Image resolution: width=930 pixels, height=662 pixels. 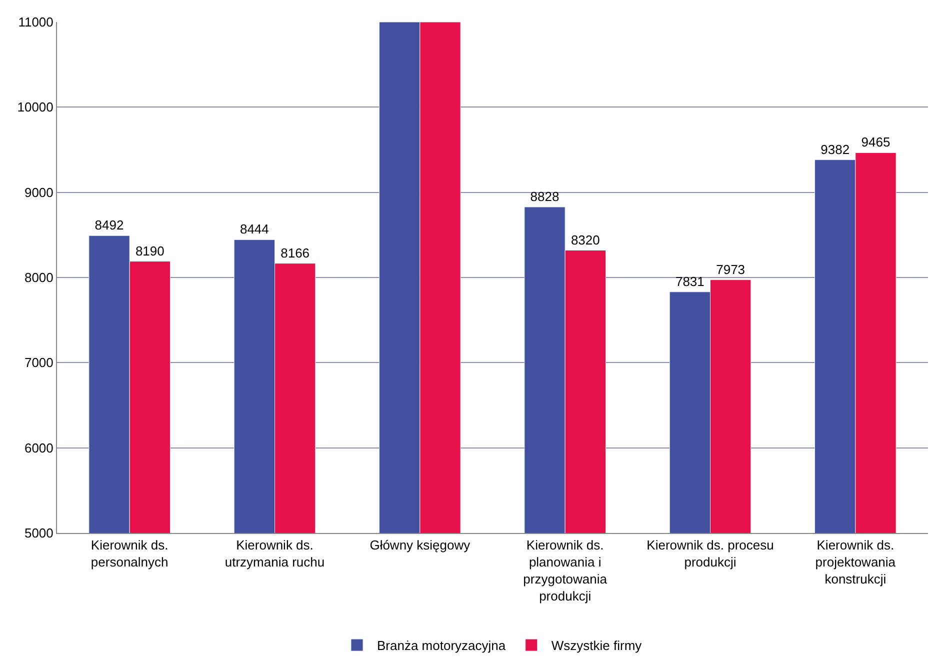 What do you see at coordinates (149, 250) in the screenshot?
I see `data-label: 8190` at bounding box center [149, 250].